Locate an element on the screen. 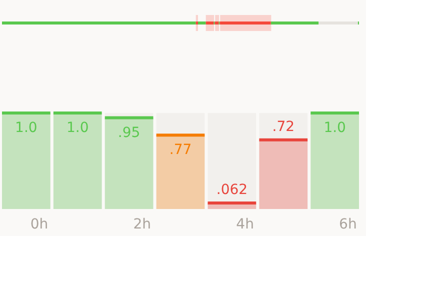  data-label: .72 is located at coordinates (283, 126).